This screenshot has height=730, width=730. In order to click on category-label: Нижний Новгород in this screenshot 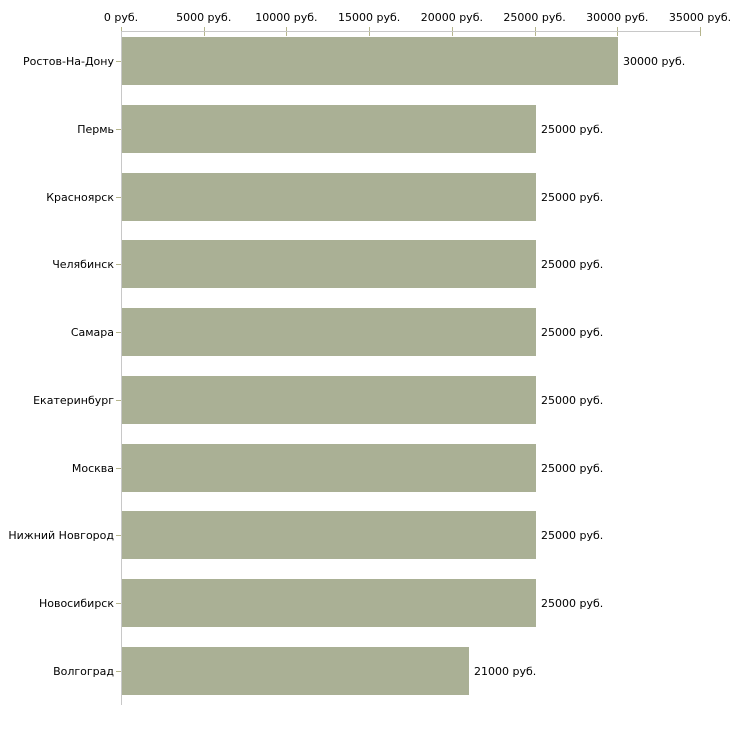, I will do `click(61, 535)`.